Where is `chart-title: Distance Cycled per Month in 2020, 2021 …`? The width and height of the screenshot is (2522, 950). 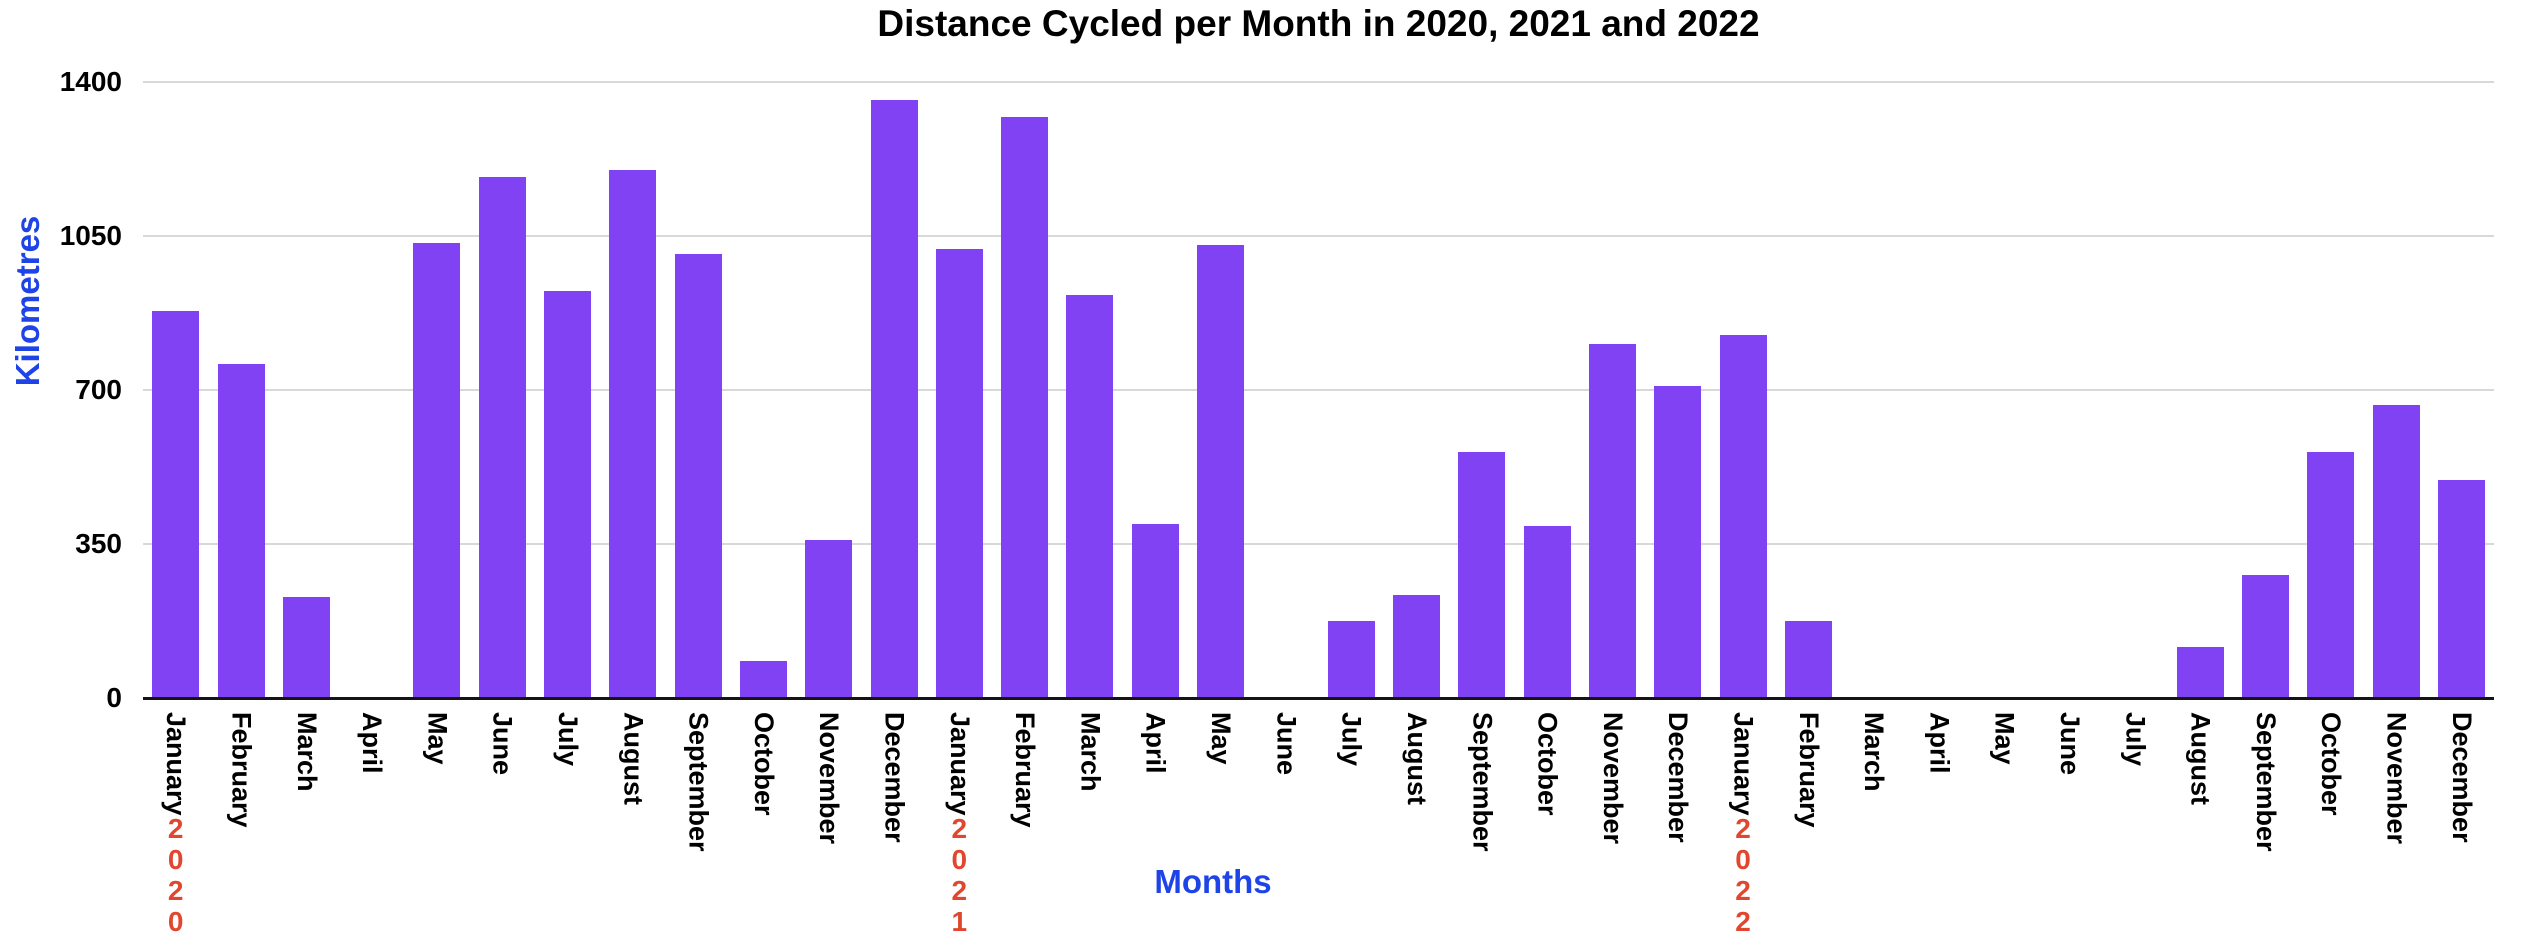
chart-title: Distance Cycled per Month in 2020, 2021 … is located at coordinates (1318, 23).